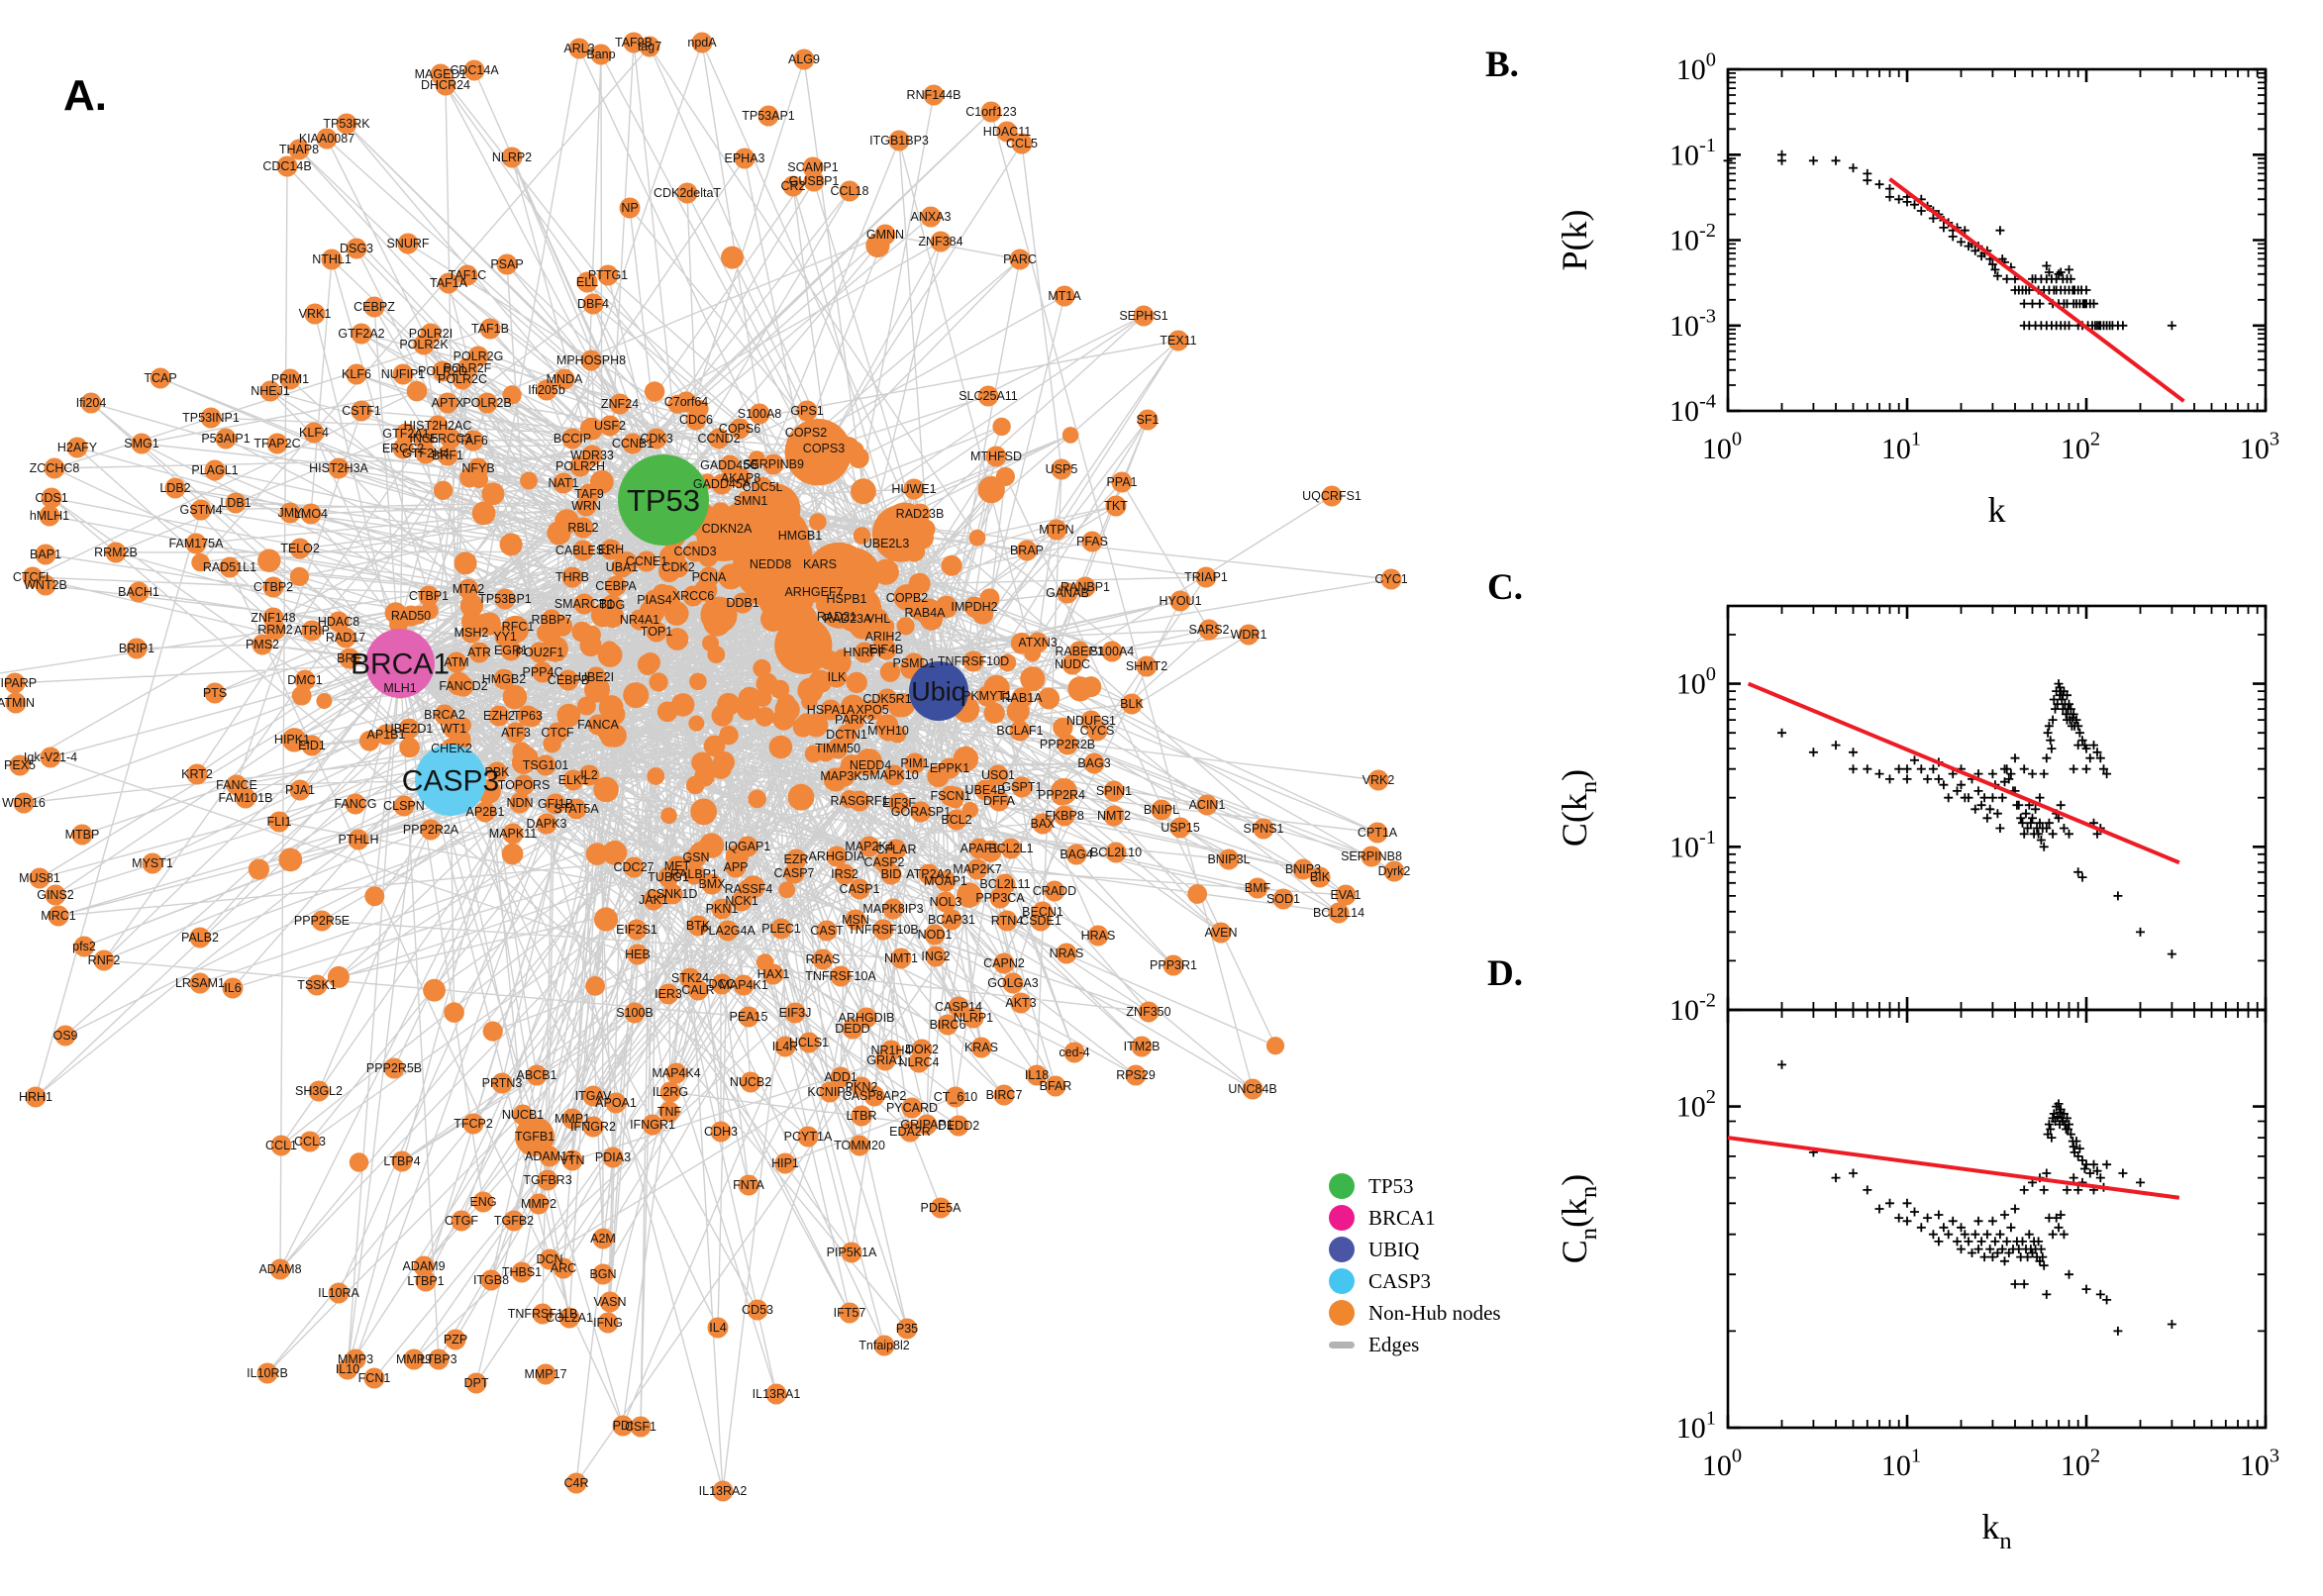 This screenshot has height=1596, width=2323. What do you see at coordinates (946, 902) in the screenshot?
I see `svg-text: NOL3` at bounding box center [946, 902].